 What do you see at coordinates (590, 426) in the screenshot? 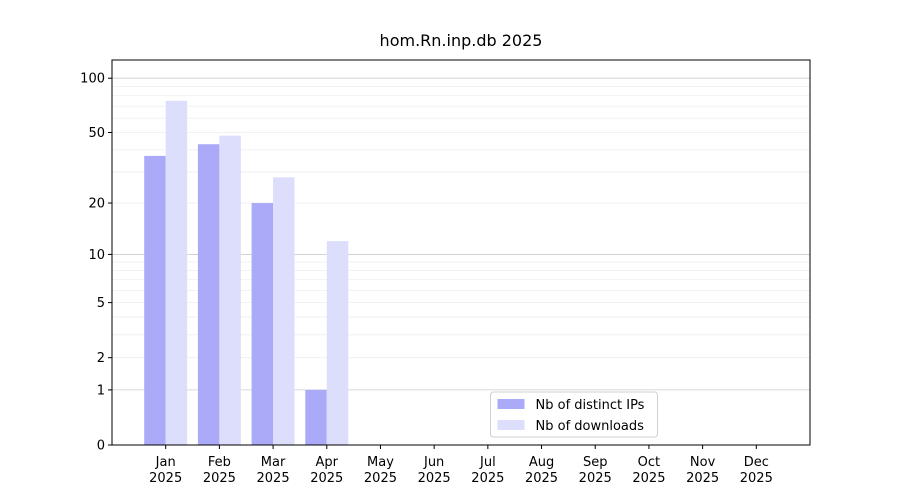
I see `legend-label: Nb of downloads` at bounding box center [590, 426].